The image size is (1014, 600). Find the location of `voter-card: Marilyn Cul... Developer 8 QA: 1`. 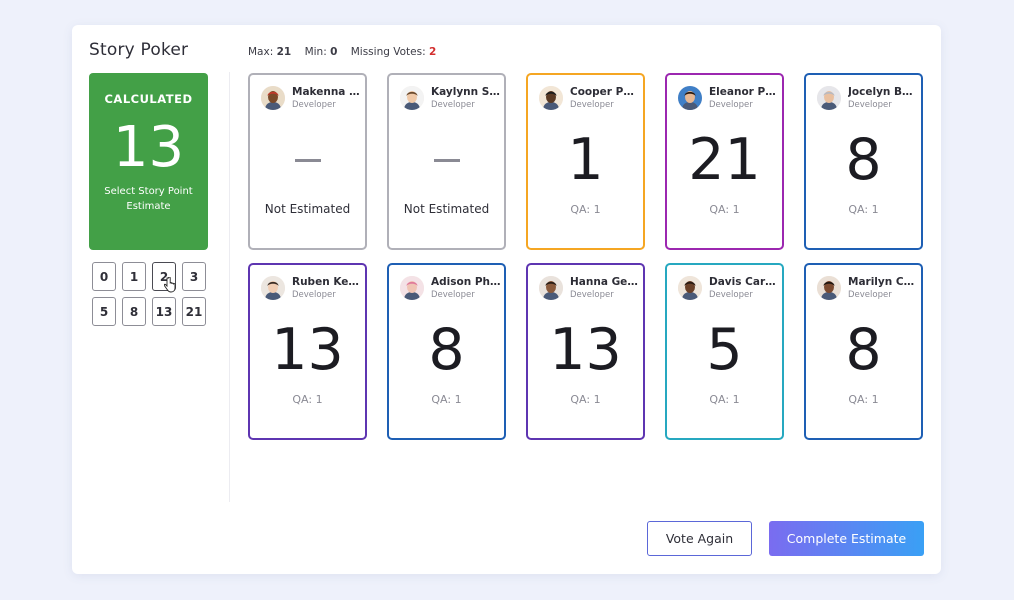

voter-card: Marilyn Cul... Developer 8 QA: 1 is located at coordinates (863, 351).